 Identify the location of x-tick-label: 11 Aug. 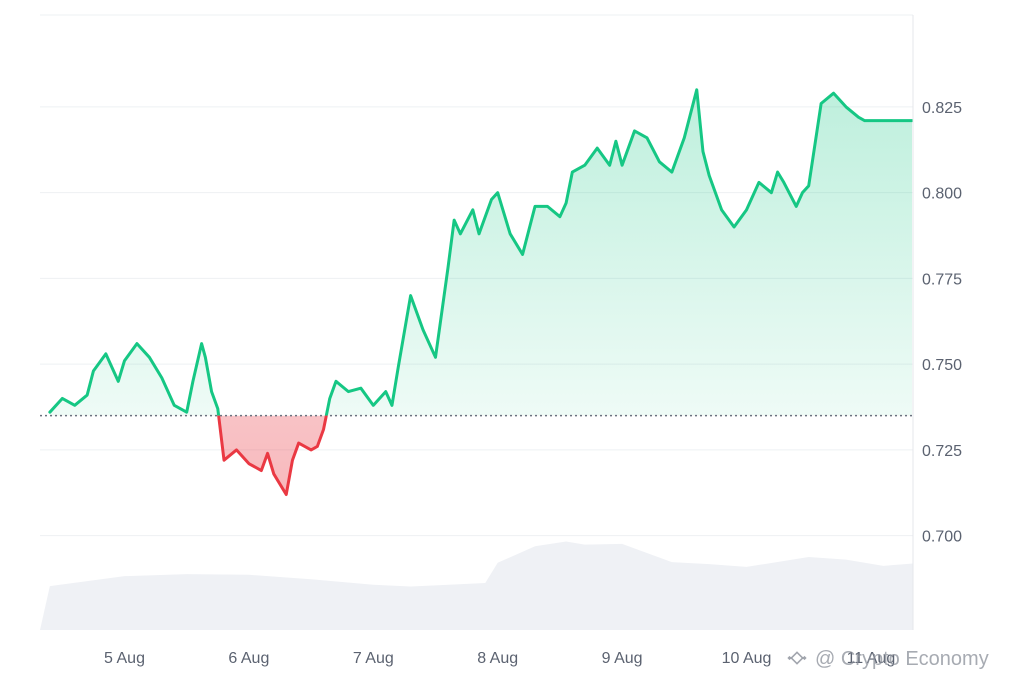
(871, 658).